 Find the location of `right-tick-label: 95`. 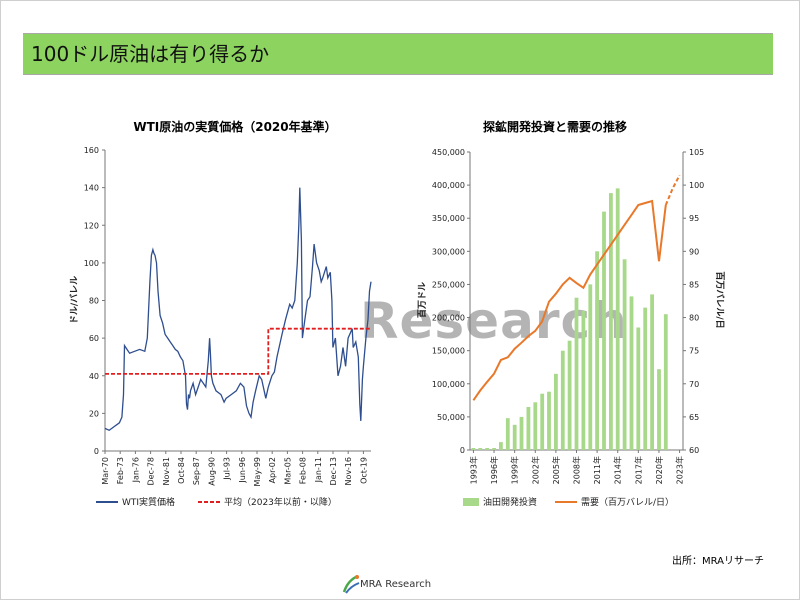

right-tick-label: 95 is located at coordinates (694, 218).